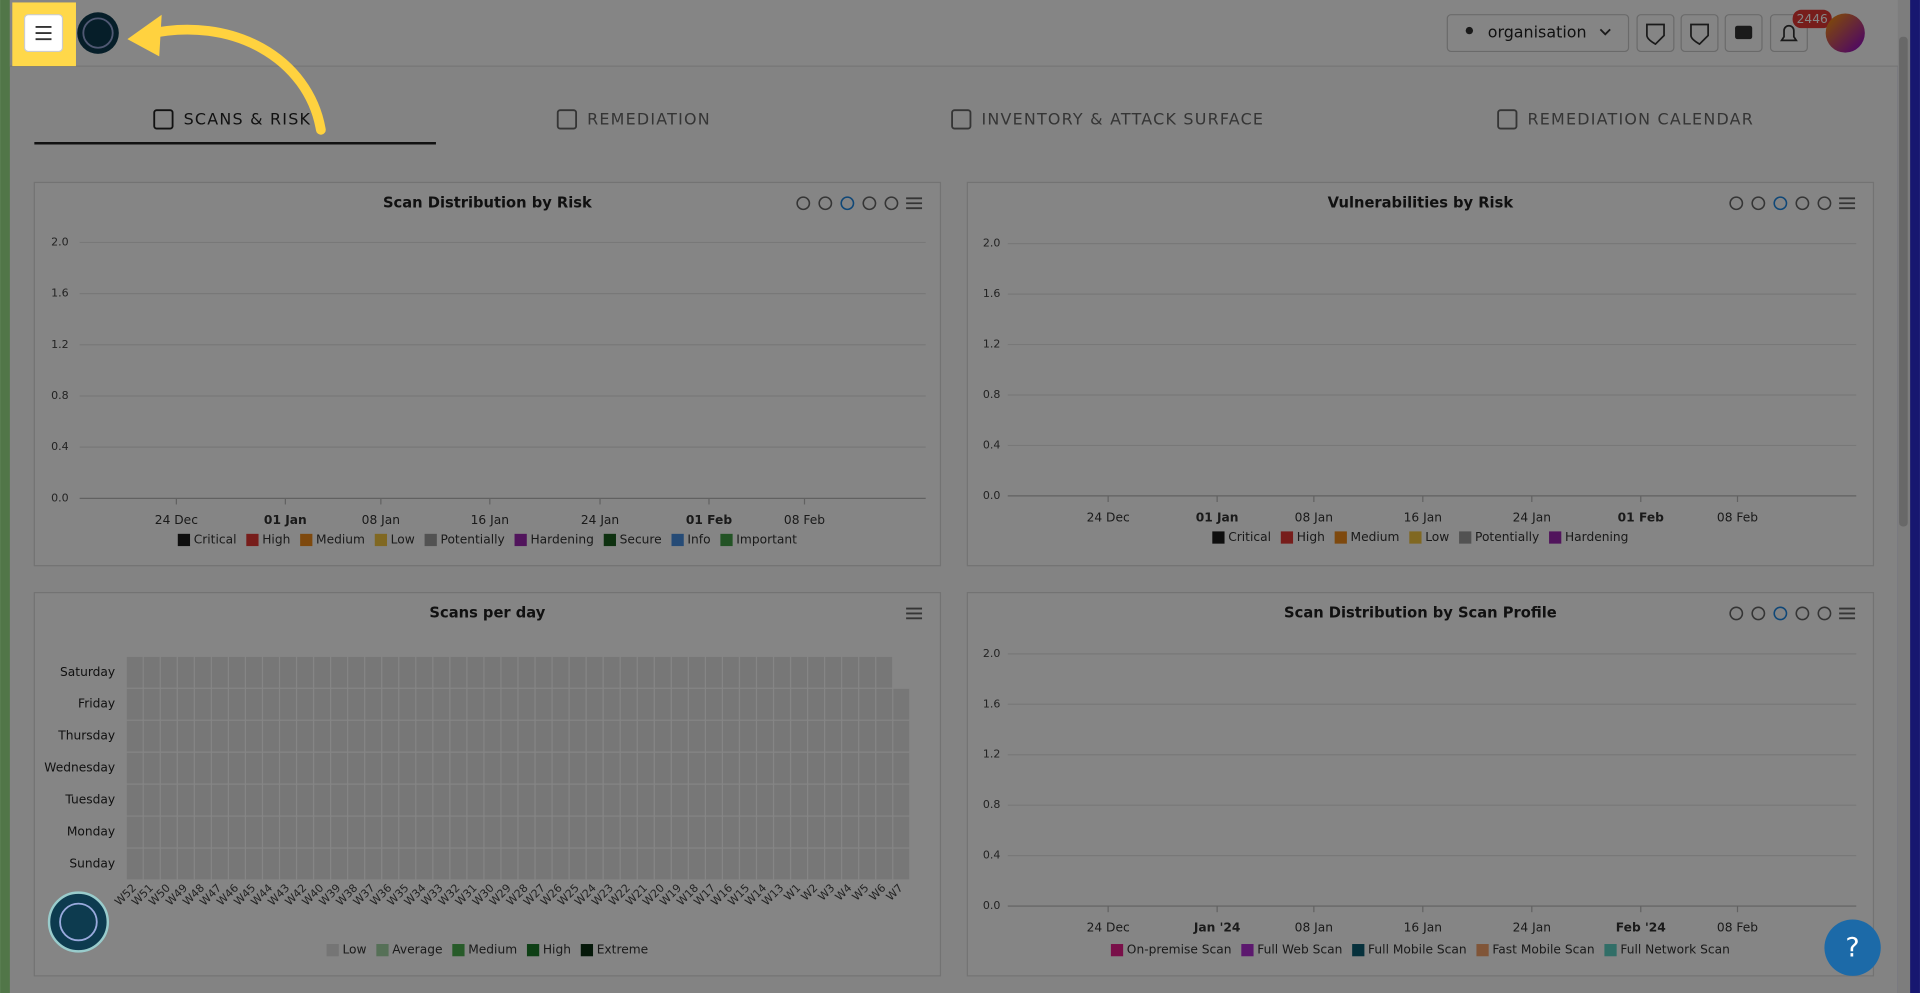  I want to click on tab-label: REMEDIATION CALENDAR, so click(1641, 118).